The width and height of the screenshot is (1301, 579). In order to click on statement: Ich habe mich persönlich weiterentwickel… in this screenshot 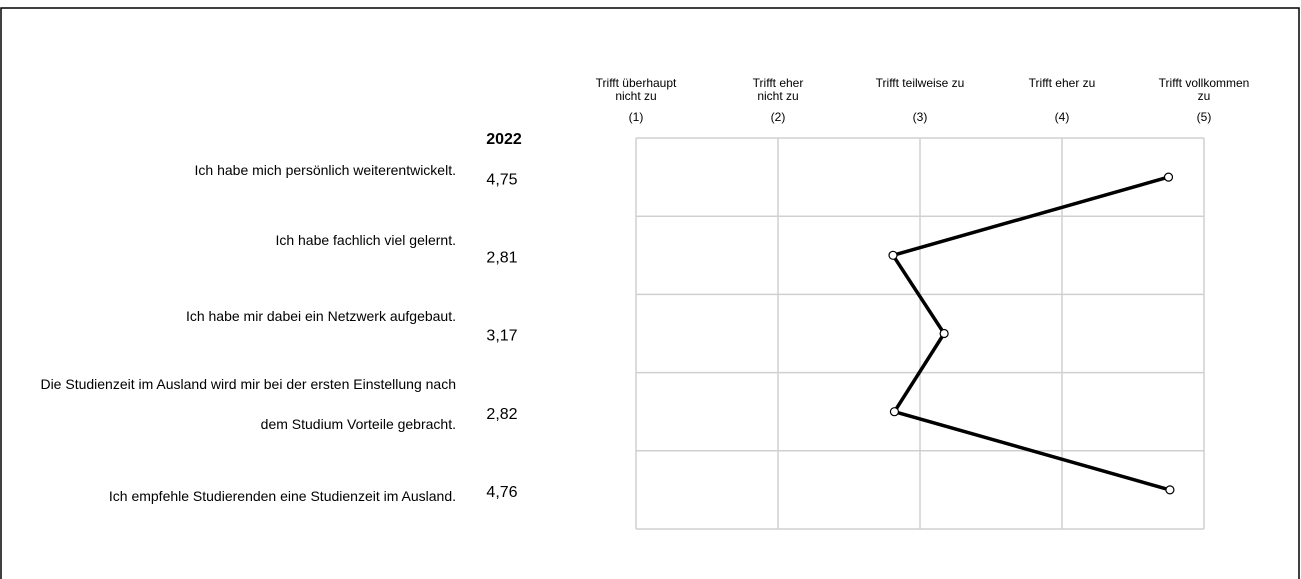, I will do `click(325, 170)`.